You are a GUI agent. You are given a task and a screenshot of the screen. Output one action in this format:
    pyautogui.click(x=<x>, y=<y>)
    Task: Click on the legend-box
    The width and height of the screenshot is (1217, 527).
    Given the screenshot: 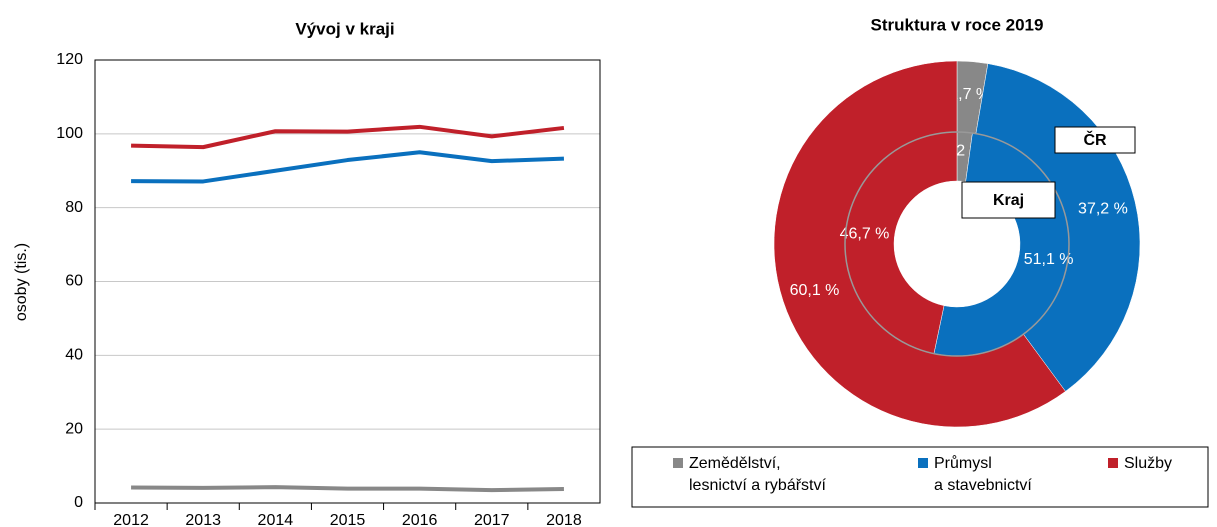 What is the action you would take?
    pyautogui.click(x=920, y=477)
    